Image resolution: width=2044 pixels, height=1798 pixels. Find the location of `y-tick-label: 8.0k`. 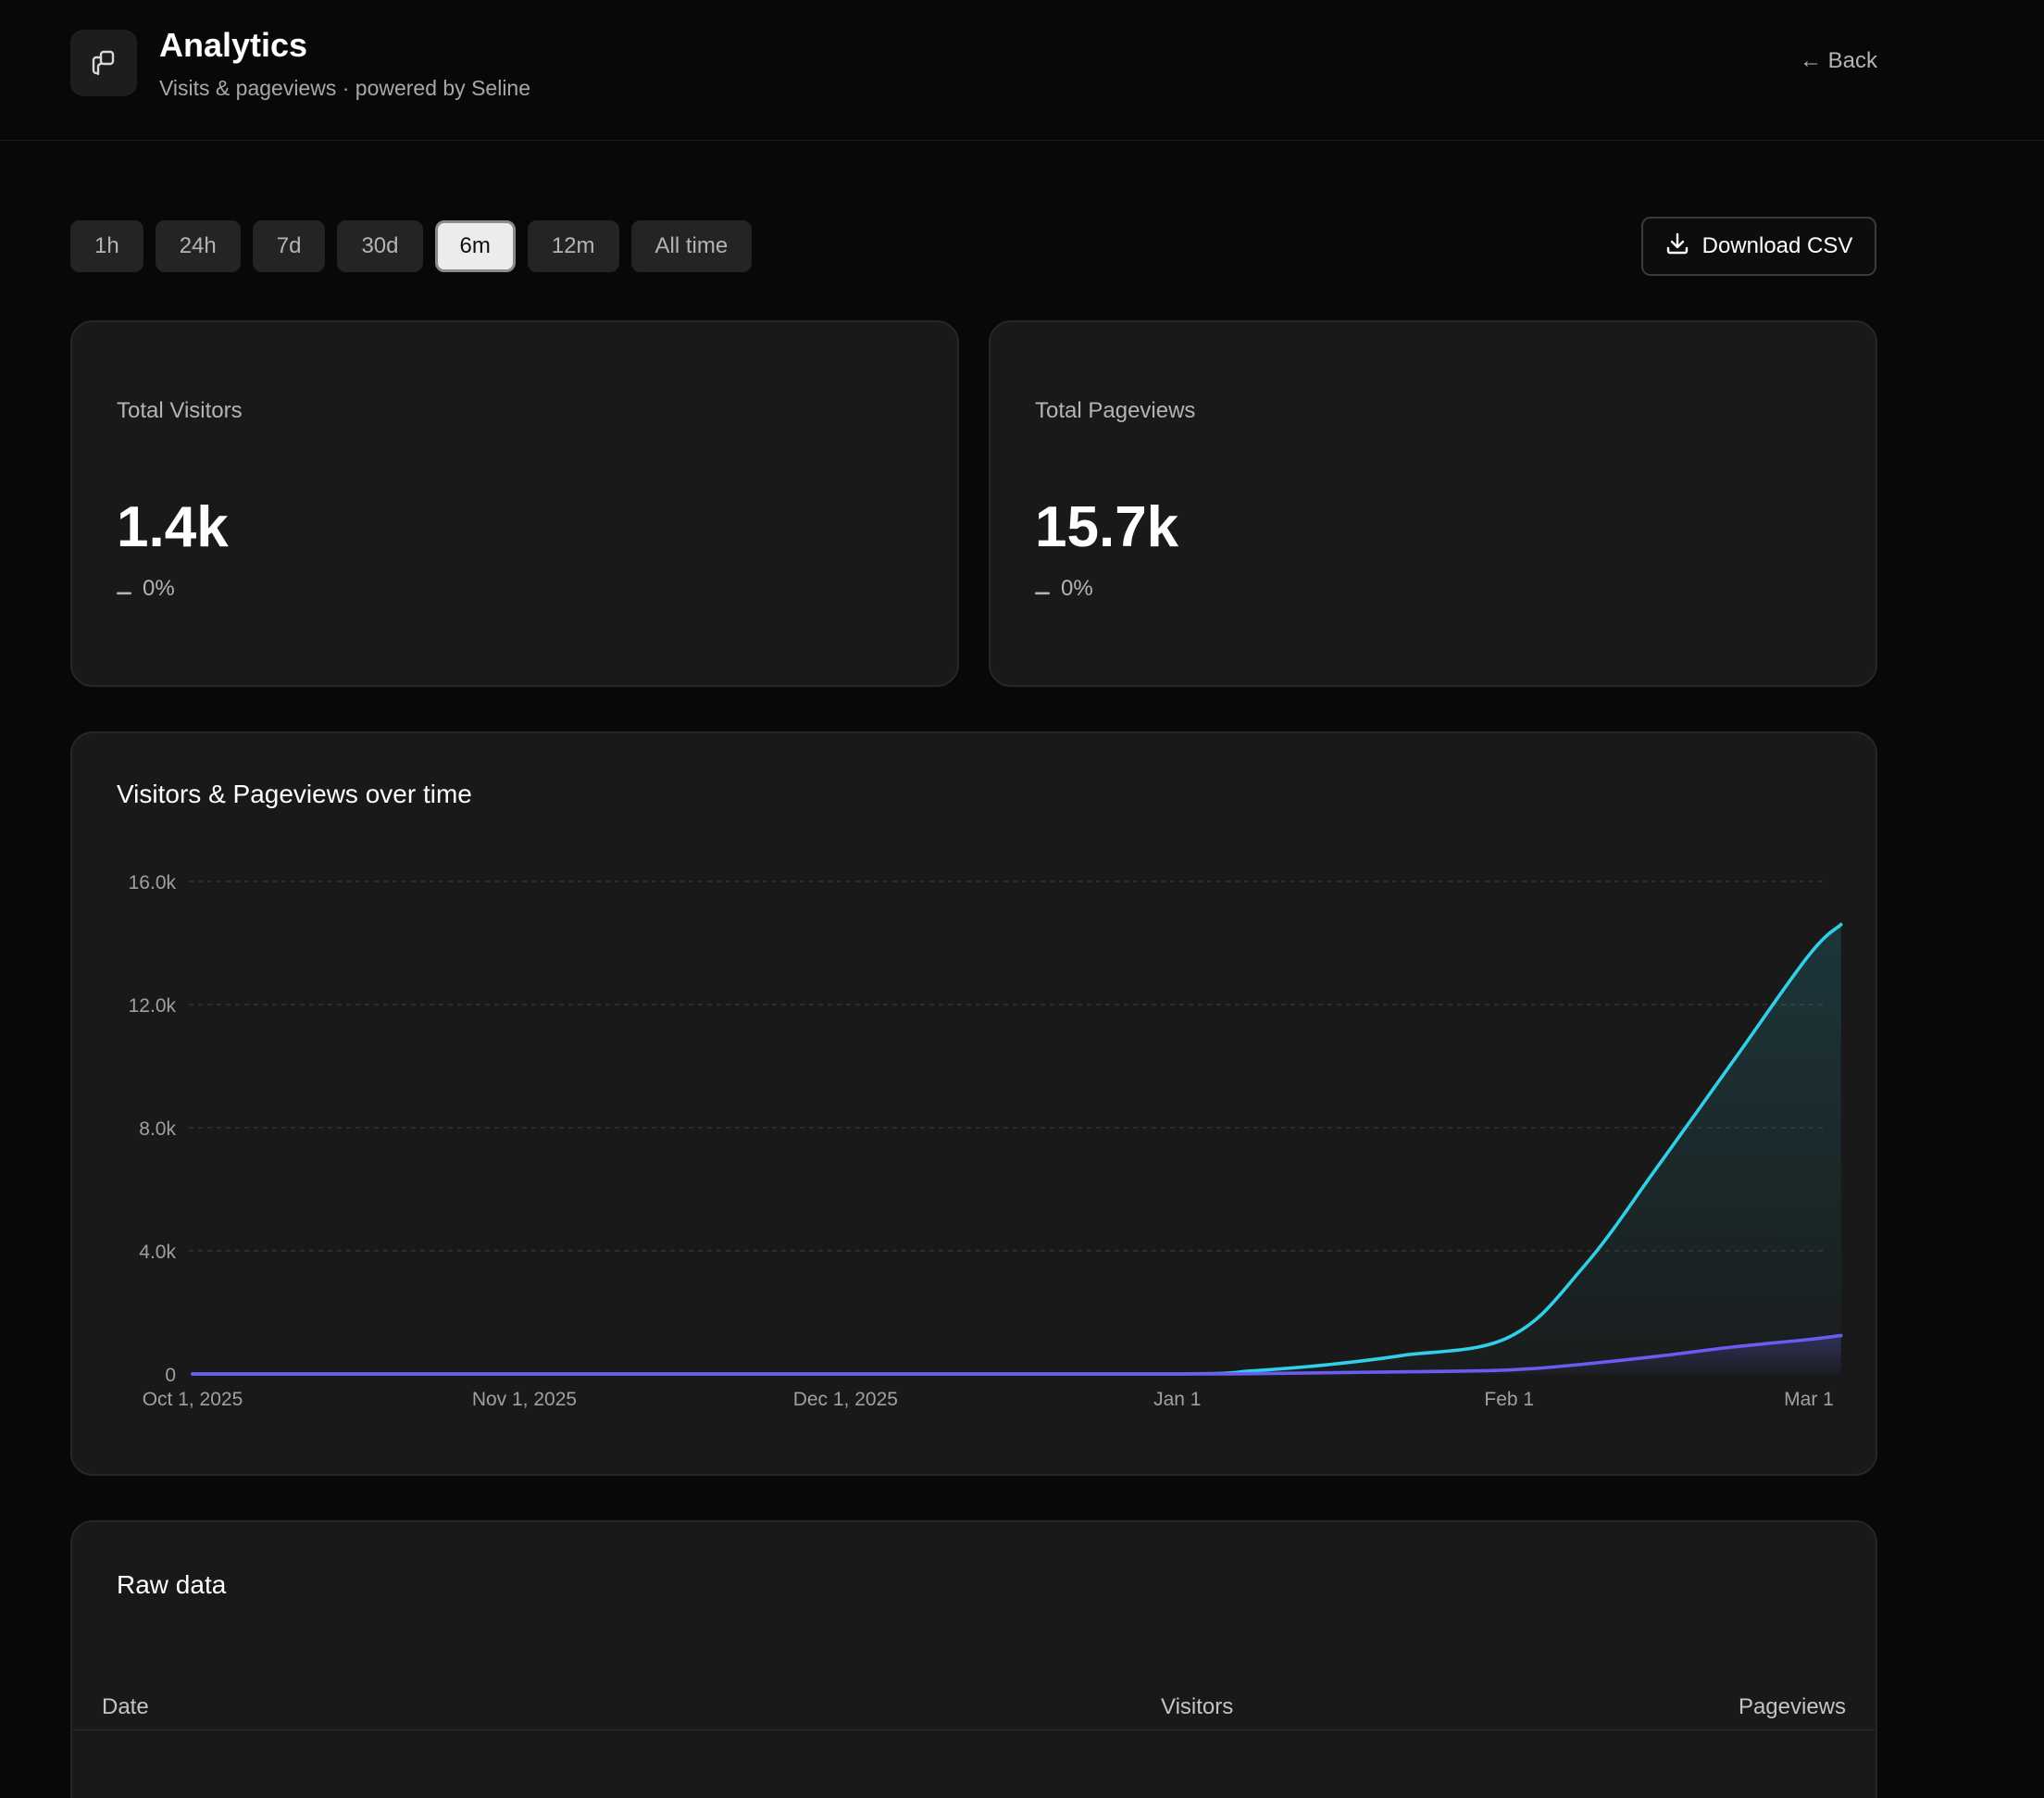

y-tick-label: 8.0k is located at coordinates (157, 1129).